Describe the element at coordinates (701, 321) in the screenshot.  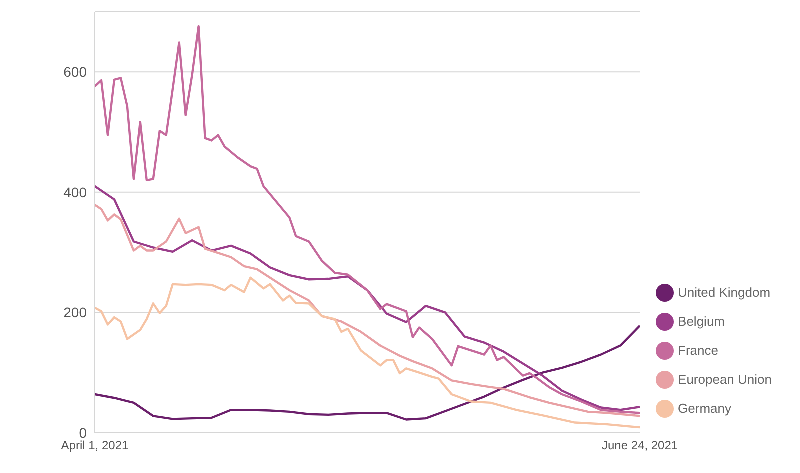
I see `legend-label: Belgium` at that location.